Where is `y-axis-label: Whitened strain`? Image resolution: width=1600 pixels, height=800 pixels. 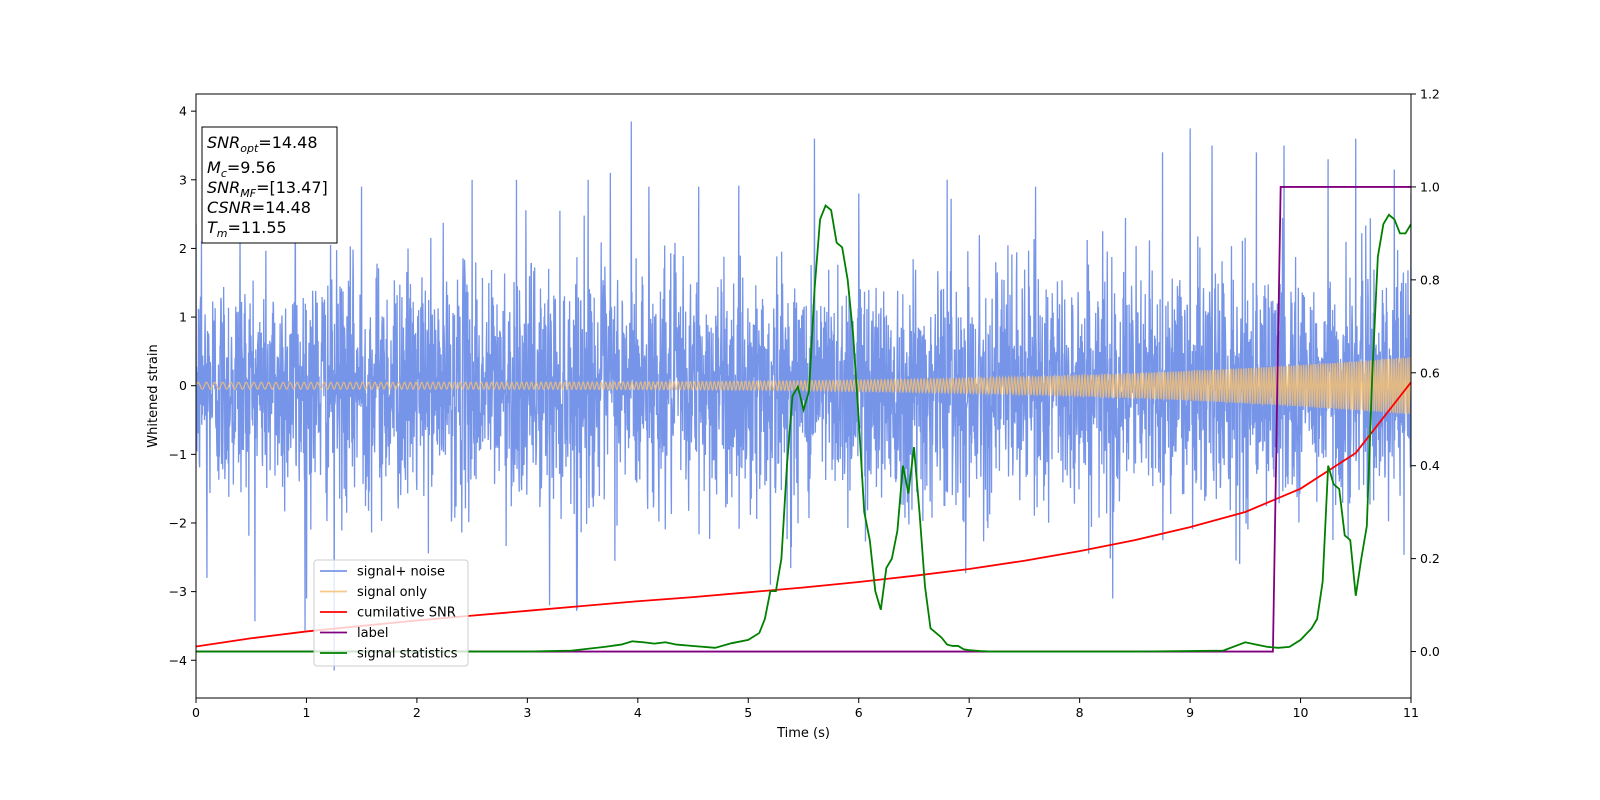 y-axis-label: Whitened strain is located at coordinates (153, 395).